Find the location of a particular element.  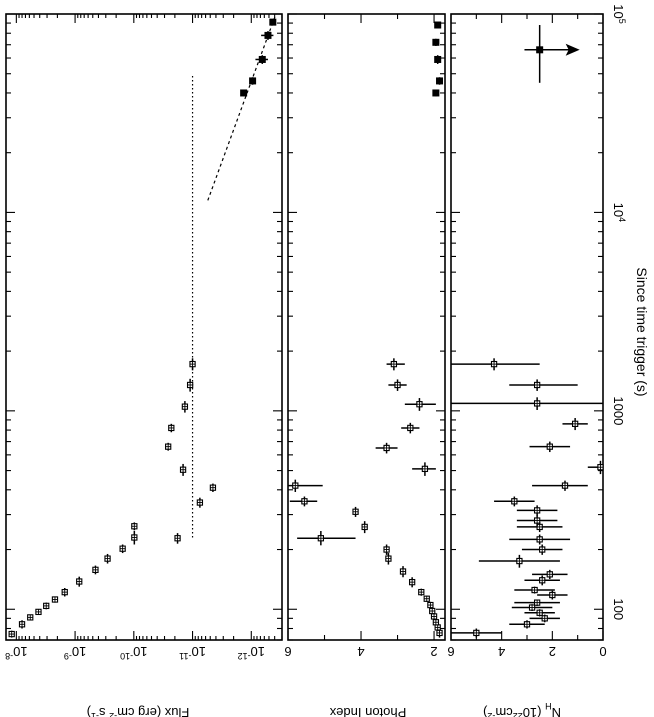

nh-y-axis-title: NH (1022cm-2) is located at coordinates (522, 709).